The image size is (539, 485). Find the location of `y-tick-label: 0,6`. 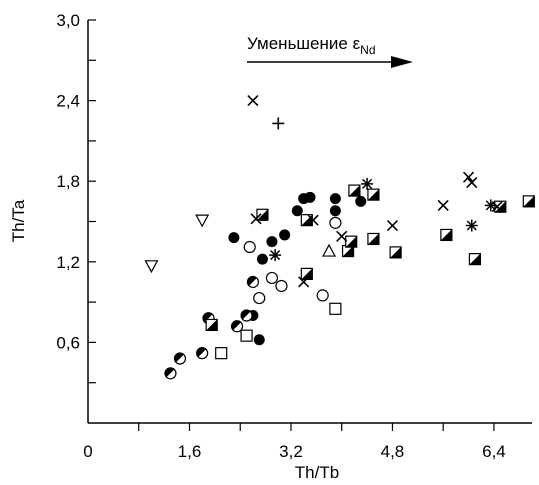

y-tick-label: 0,6 is located at coordinates (68, 342).